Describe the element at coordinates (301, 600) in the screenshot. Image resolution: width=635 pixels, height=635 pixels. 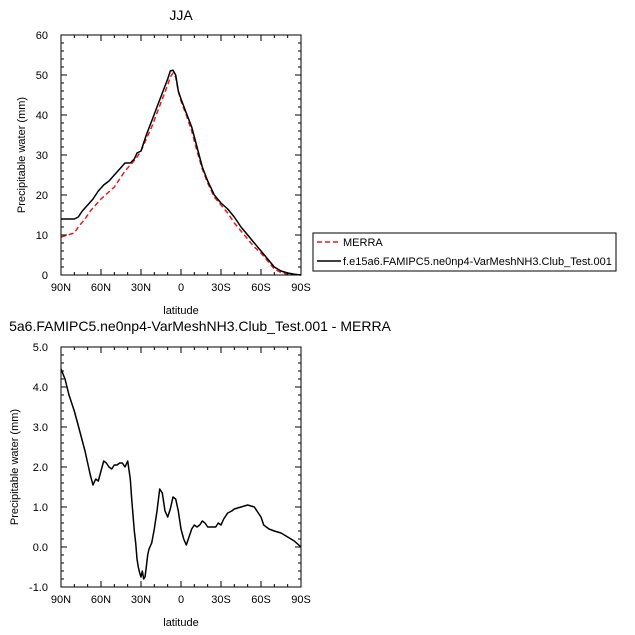
I see `bottom-x-tick-label: 90S` at that location.